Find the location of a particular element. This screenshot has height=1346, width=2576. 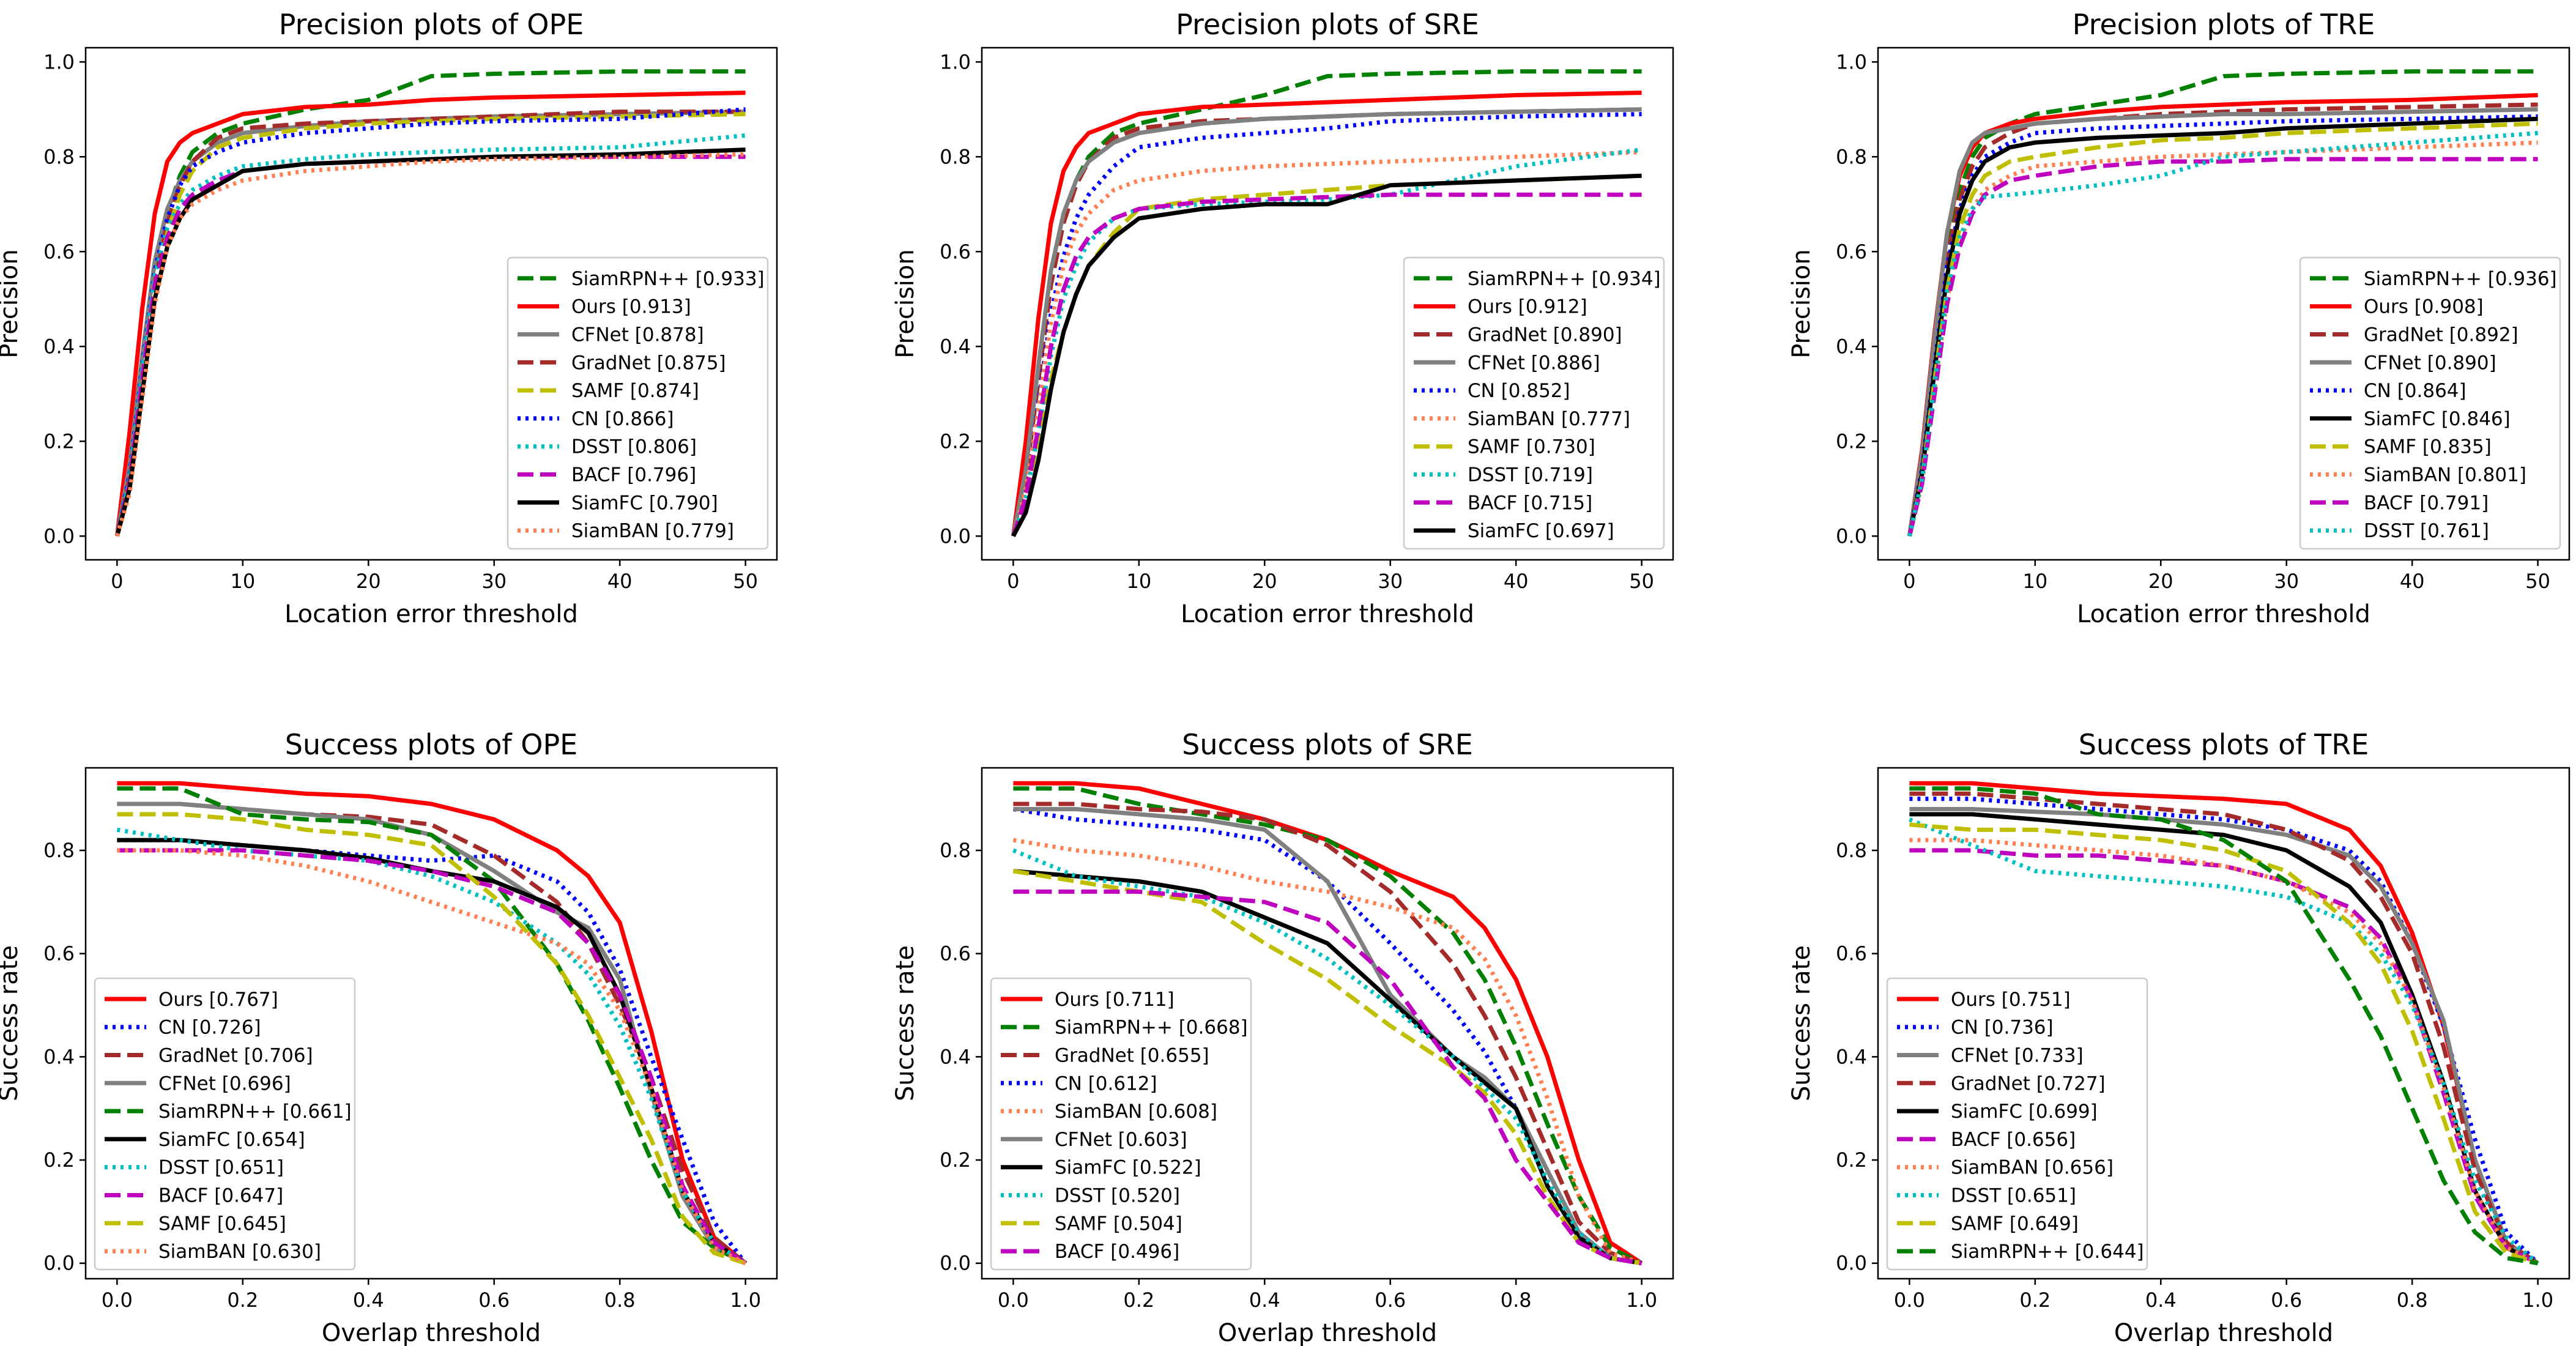

legend-label-siamban: SiamBAN [0.777] is located at coordinates (1549, 419).